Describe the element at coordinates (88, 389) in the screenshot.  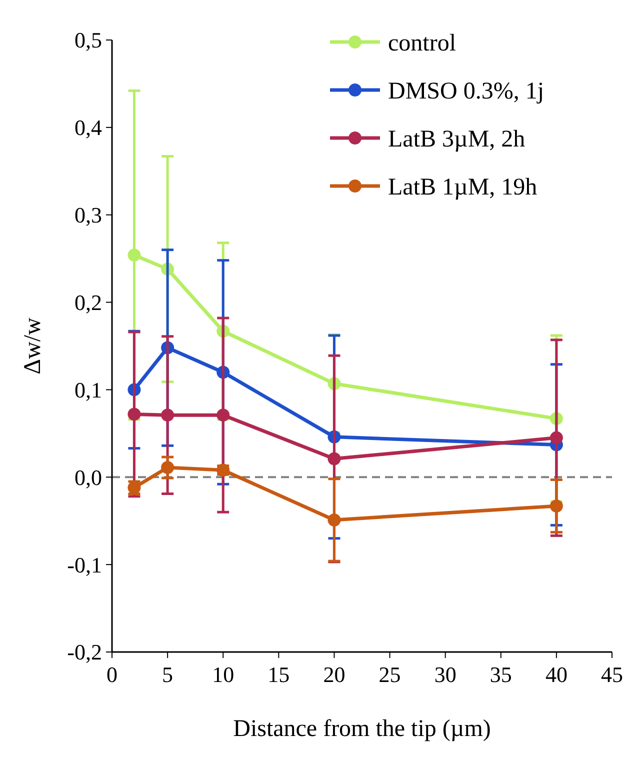
I see `y-tick-label: 0,1` at that location.